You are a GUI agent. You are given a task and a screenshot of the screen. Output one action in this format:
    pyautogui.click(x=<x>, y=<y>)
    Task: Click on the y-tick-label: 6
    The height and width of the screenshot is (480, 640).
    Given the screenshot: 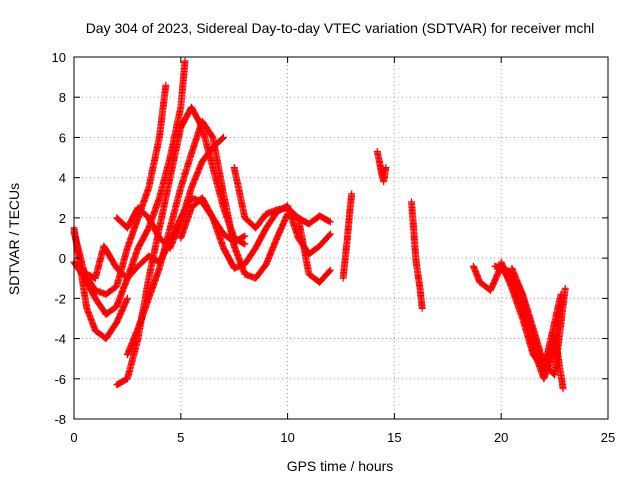 What is the action you would take?
    pyautogui.click(x=62, y=137)
    